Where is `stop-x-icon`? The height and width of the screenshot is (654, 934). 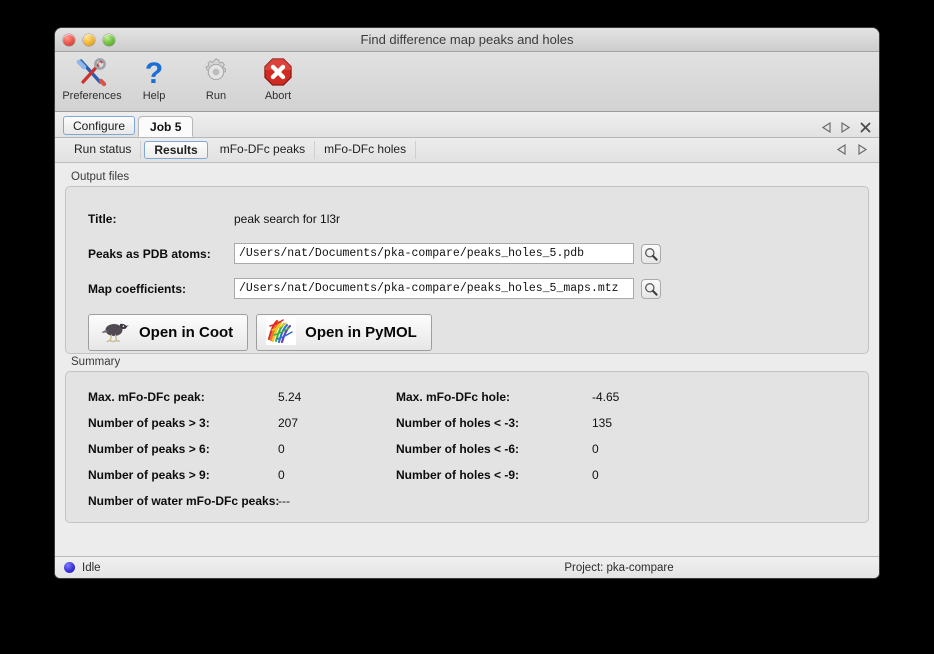
stop-x-icon is located at coordinates (278, 72).